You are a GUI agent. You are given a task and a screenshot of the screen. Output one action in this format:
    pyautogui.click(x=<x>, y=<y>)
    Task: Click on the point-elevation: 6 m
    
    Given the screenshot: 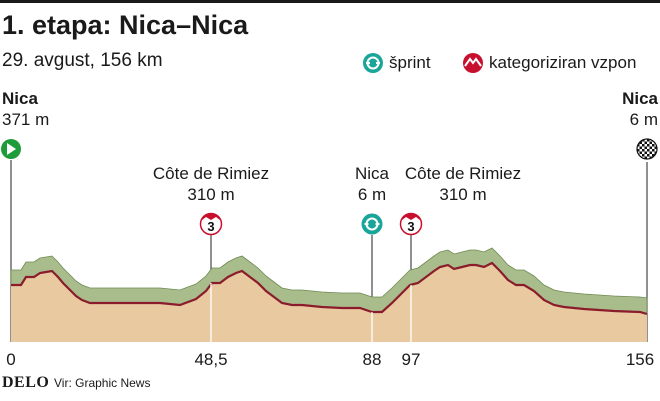 What is the action you would take?
    pyautogui.click(x=372, y=194)
    